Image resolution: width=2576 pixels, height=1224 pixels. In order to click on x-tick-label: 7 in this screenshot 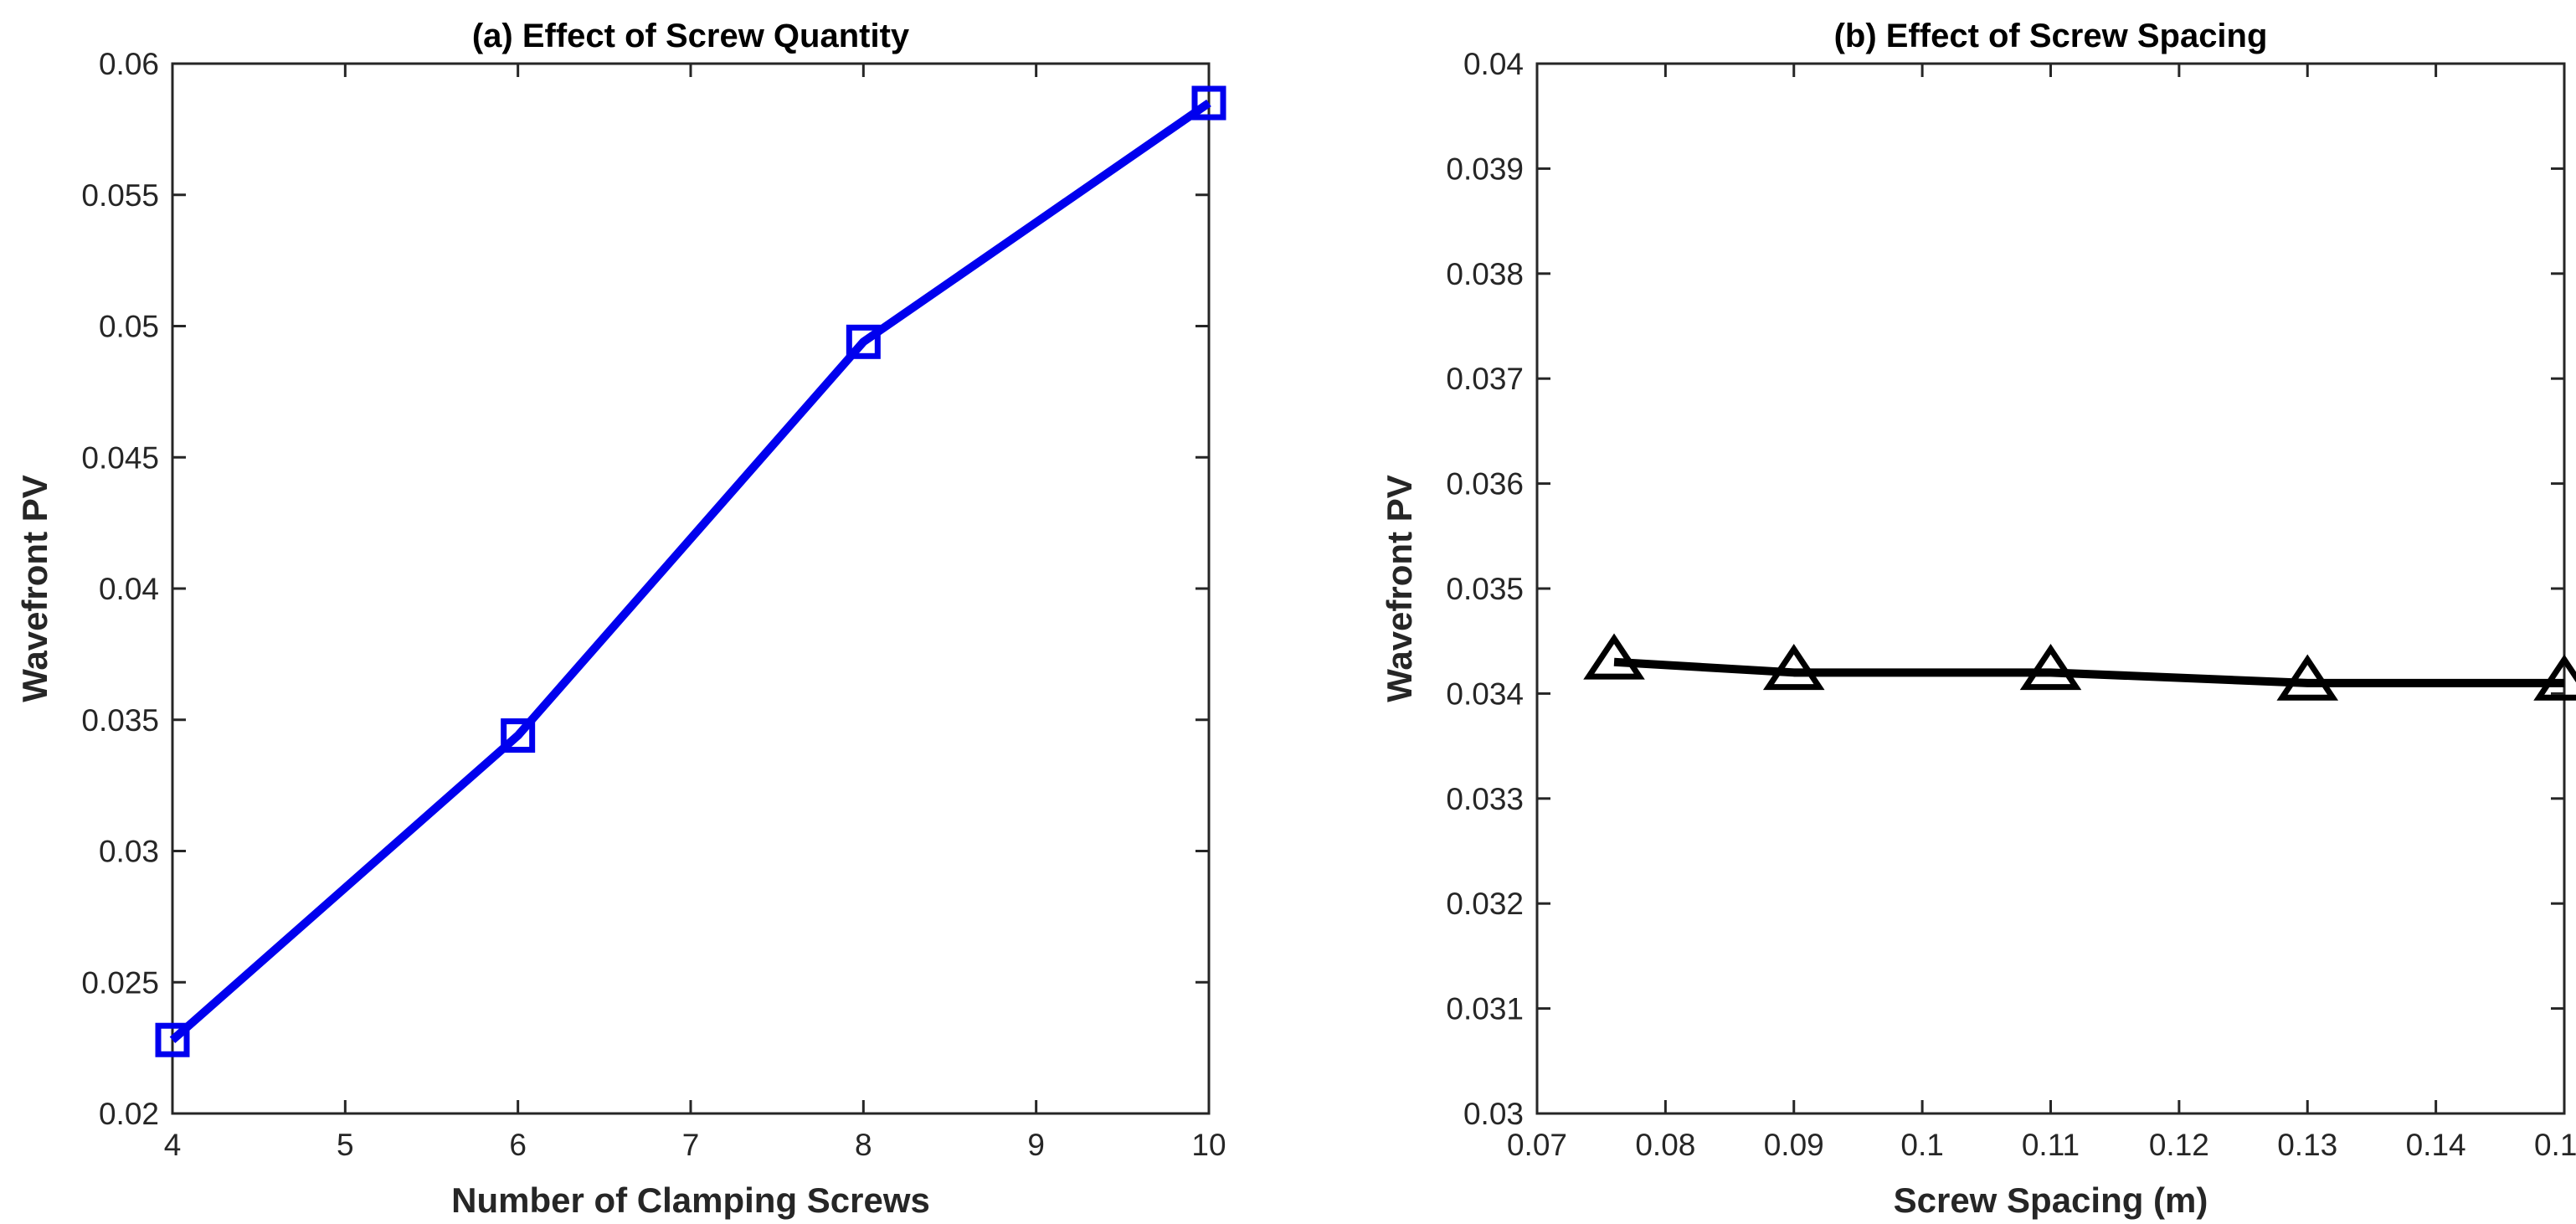, I will do `click(691, 1145)`.